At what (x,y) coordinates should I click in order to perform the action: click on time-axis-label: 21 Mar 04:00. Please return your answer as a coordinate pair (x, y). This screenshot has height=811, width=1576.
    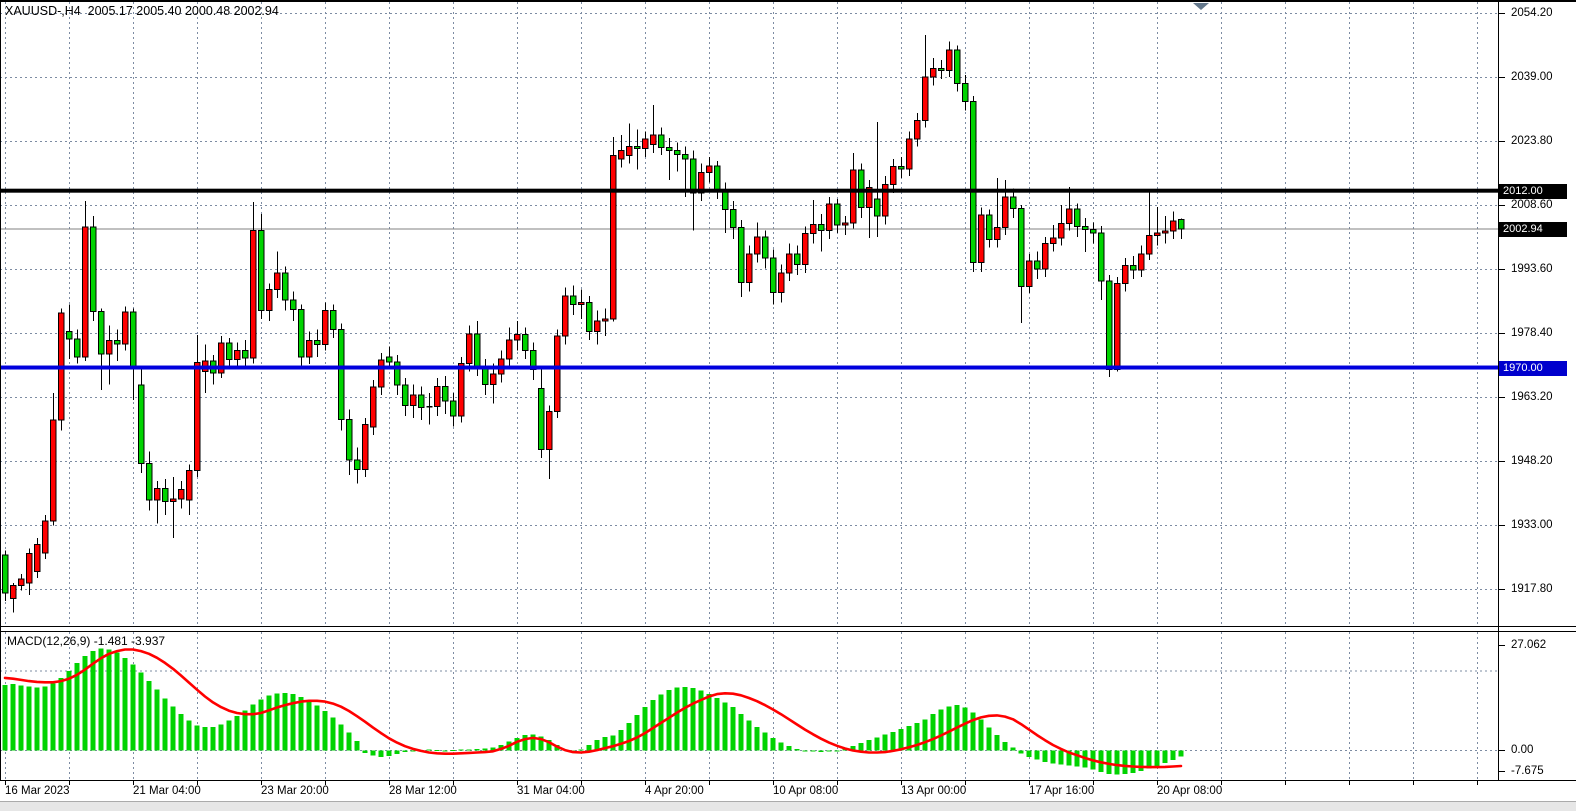
    Looking at the image, I should click on (167, 791).